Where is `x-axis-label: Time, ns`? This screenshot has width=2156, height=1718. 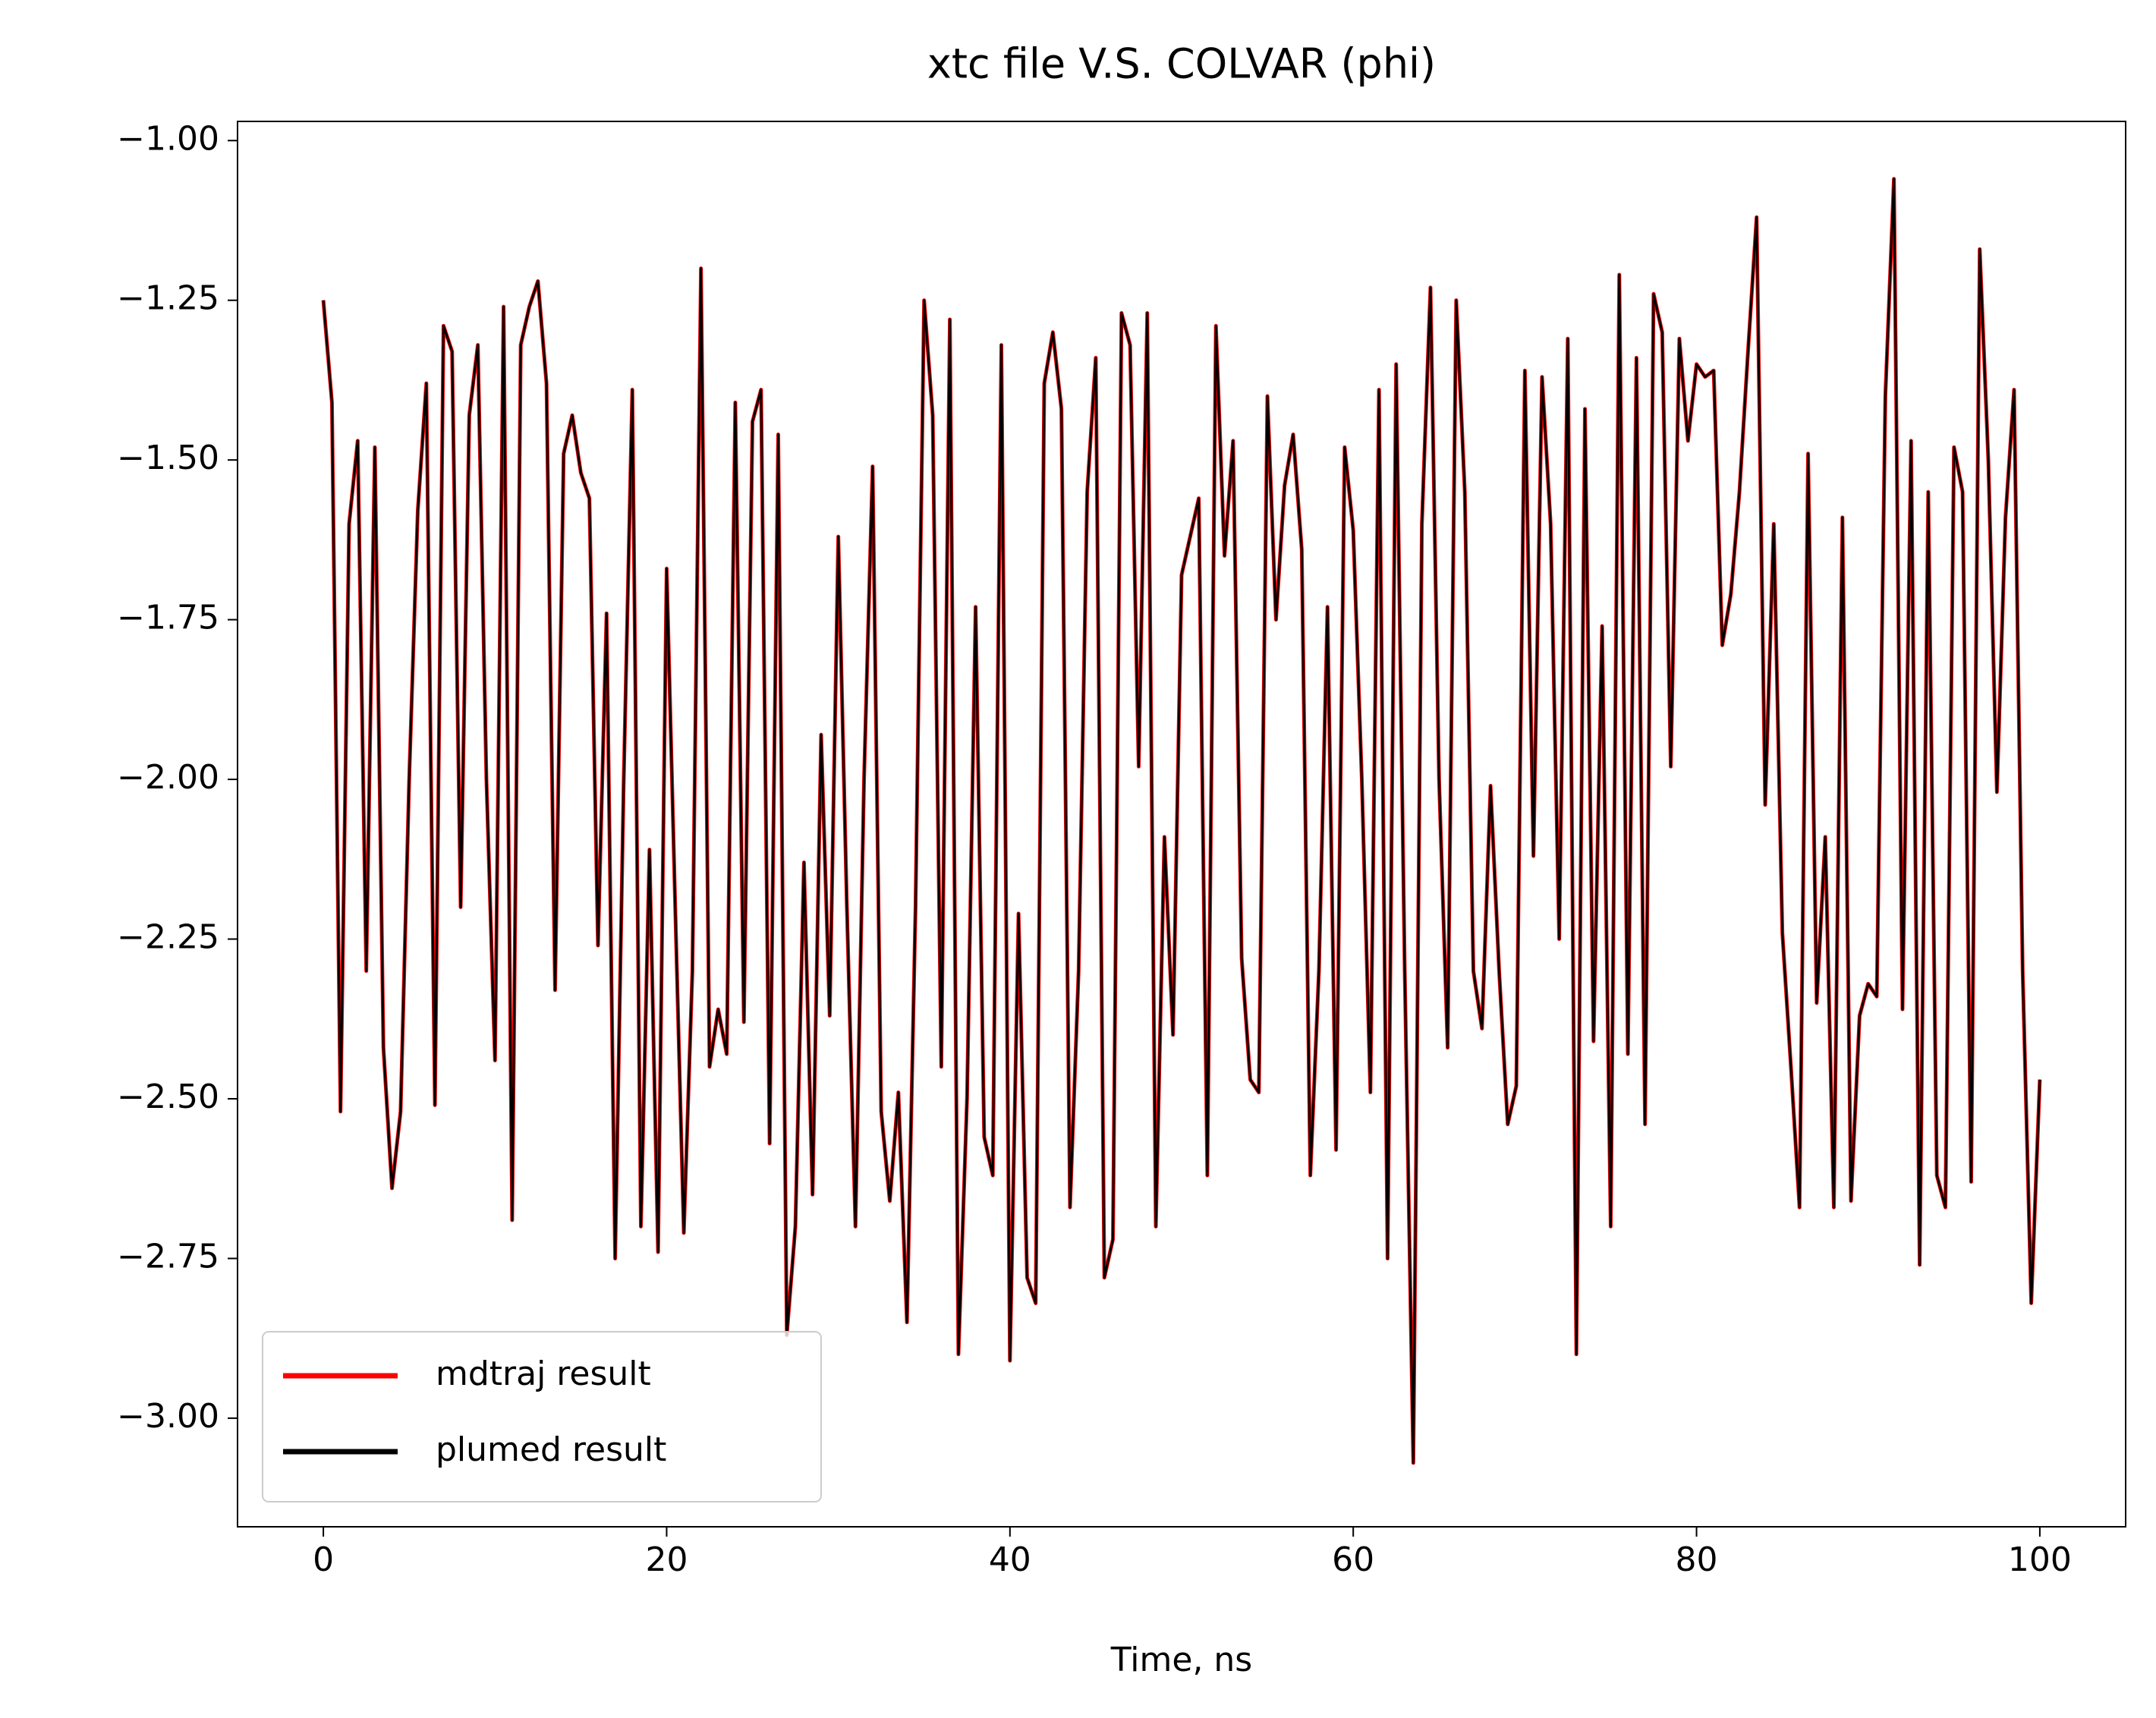
x-axis-label: Time, ns is located at coordinates (1181, 1660).